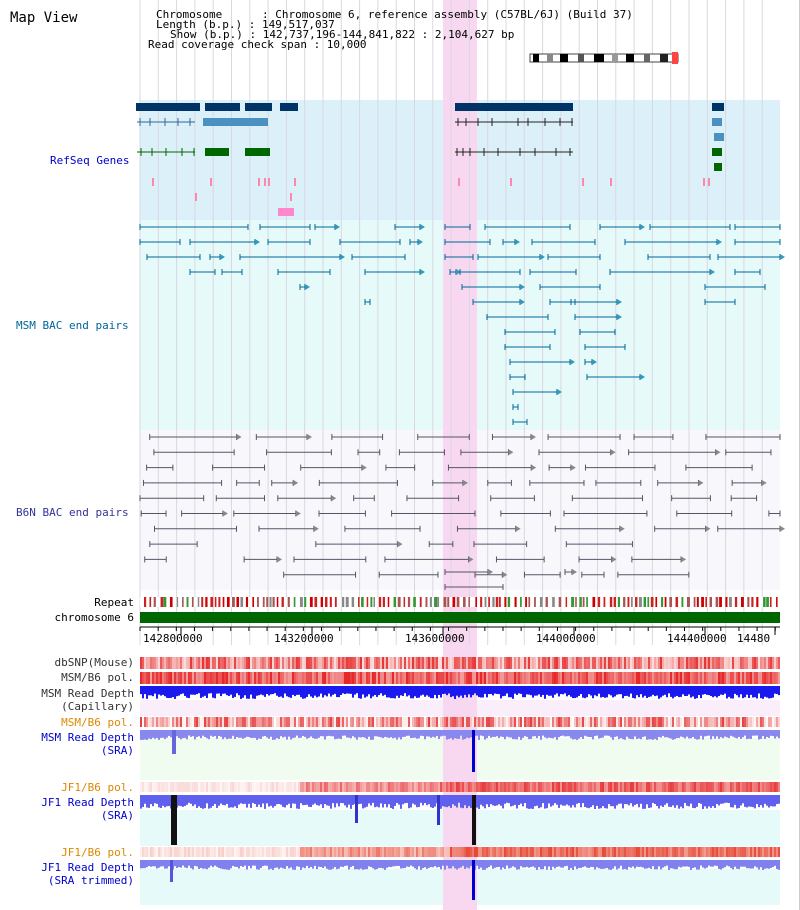 The height and width of the screenshot is (910, 800). What do you see at coordinates (94, 662) in the screenshot?
I see `dbsnp-track-label: dbSNP(Mouse)` at bounding box center [94, 662].